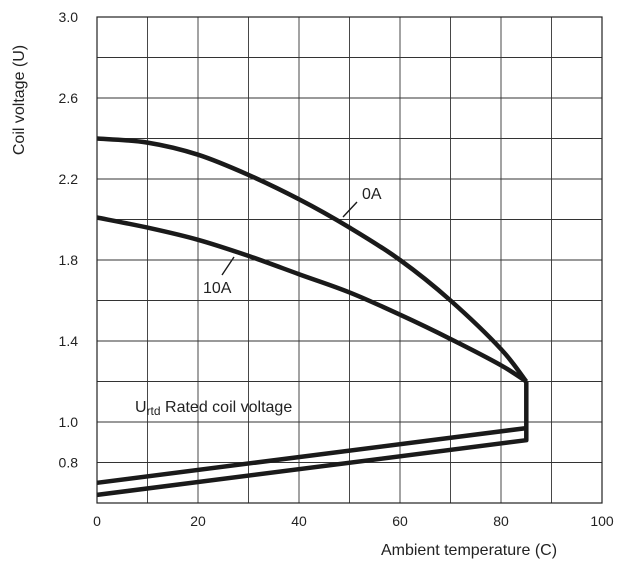 The width and height of the screenshot is (618, 563). Describe the element at coordinates (602, 521) in the screenshot. I see `x-tick-label: 100` at that location.